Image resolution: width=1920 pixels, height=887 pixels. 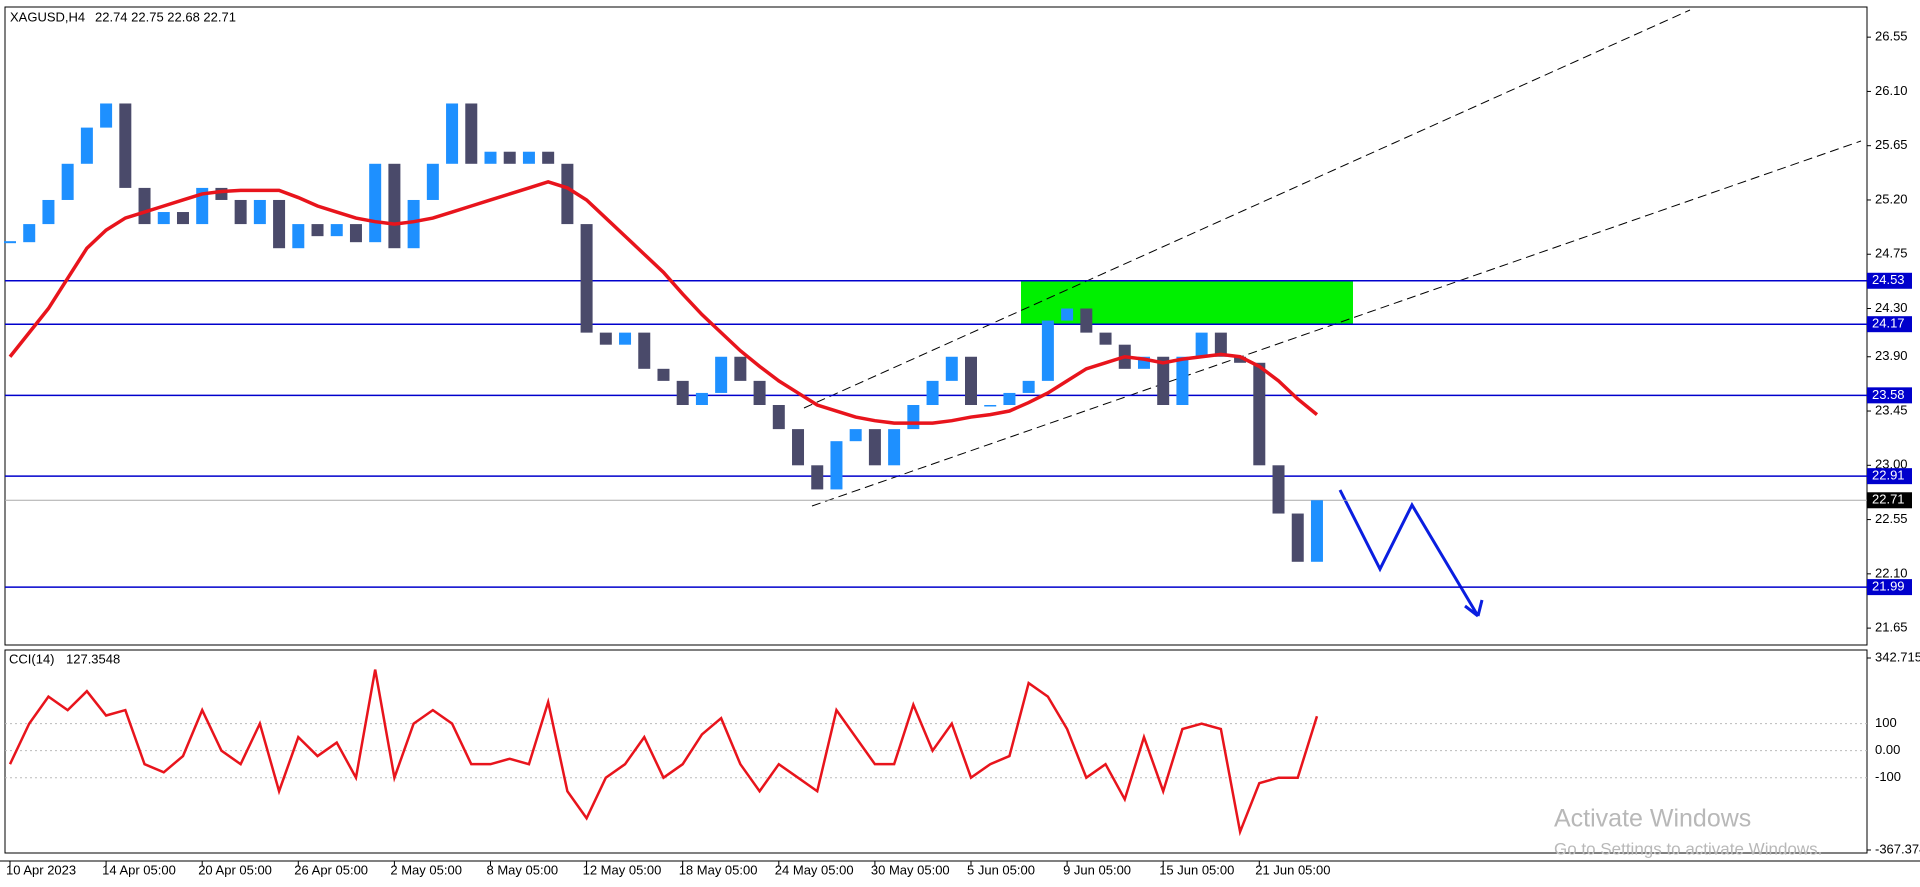 What do you see at coordinates (1891, 36) in the screenshot?
I see `y-tick-label: 26.55` at bounding box center [1891, 36].